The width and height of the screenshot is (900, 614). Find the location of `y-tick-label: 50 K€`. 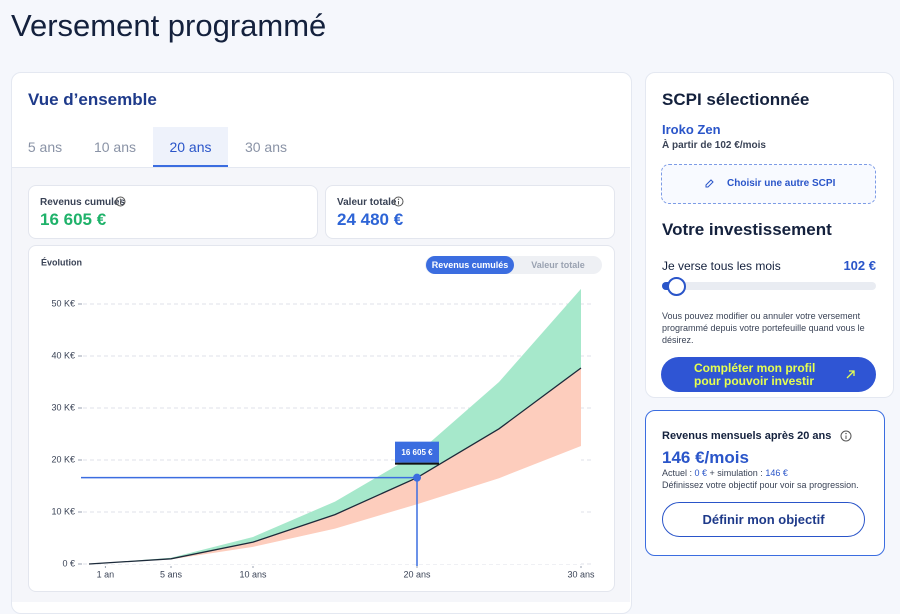

y-tick-label: 50 K€ is located at coordinates (63, 303).